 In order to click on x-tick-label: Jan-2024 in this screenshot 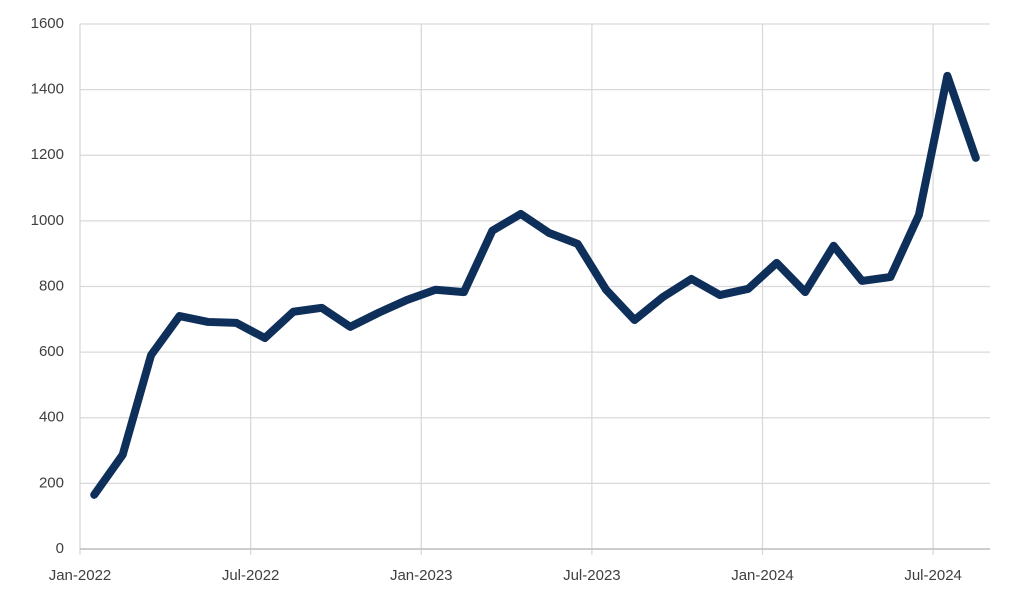, I will do `click(762, 575)`.